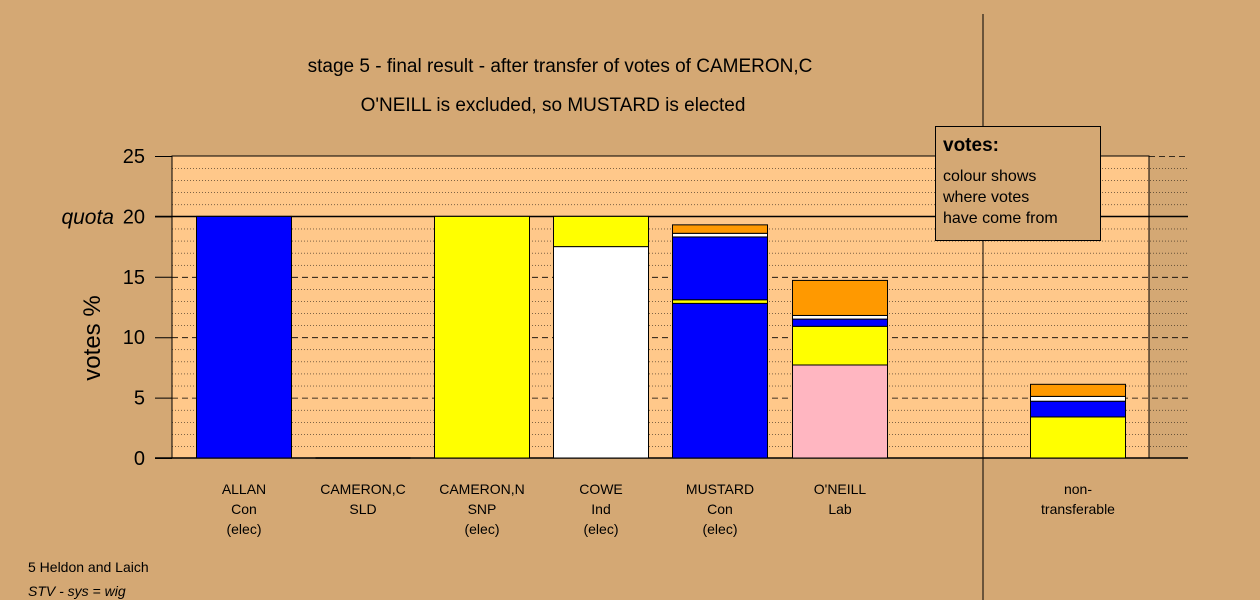 This screenshot has width=1260, height=600. Describe the element at coordinates (1078, 509) in the screenshot. I see `x-category-label: transferable` at that location.